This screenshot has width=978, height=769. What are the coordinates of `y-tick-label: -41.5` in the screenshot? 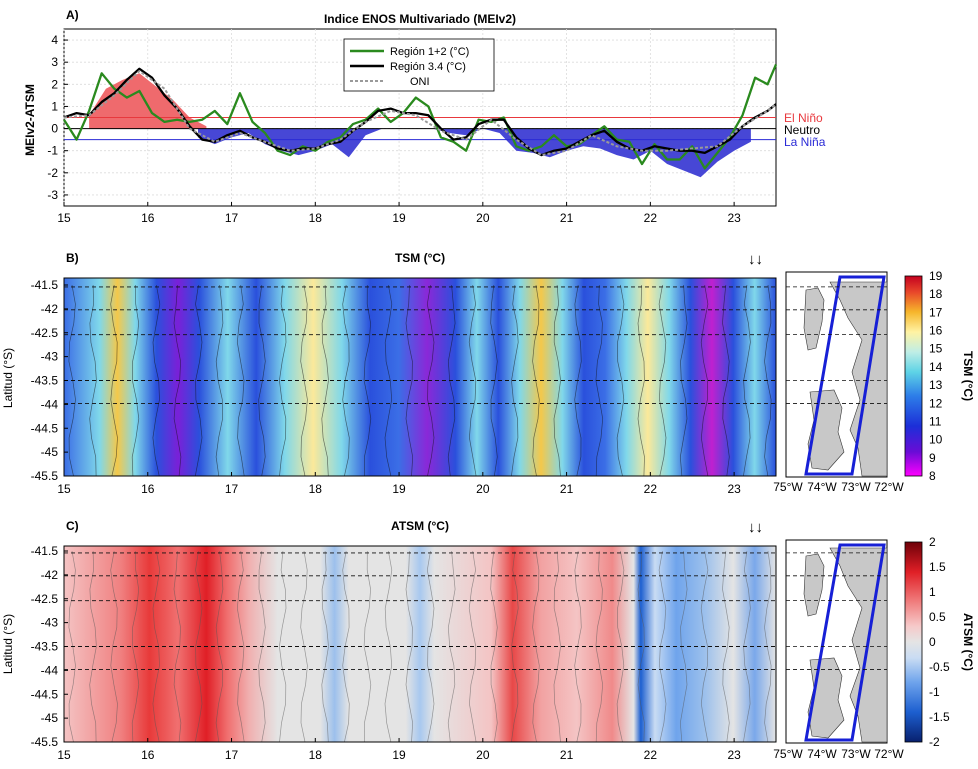 It's located at (45, 285).